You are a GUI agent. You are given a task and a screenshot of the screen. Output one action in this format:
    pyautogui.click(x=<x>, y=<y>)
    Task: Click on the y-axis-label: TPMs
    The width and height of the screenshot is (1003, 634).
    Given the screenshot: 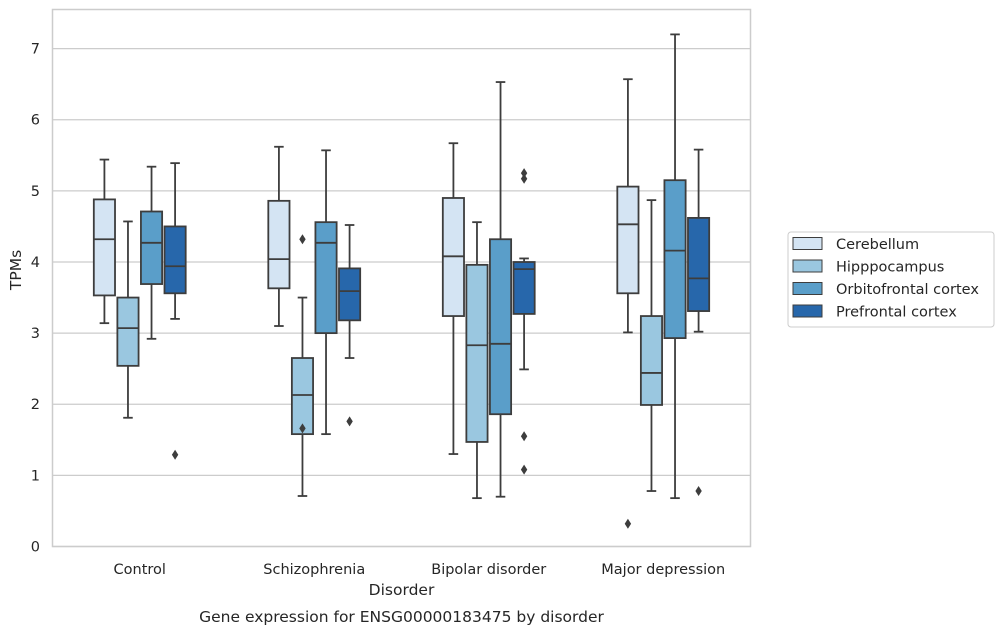 What is the action you would take?
    pyautogui.click(x=16, y=270)
    